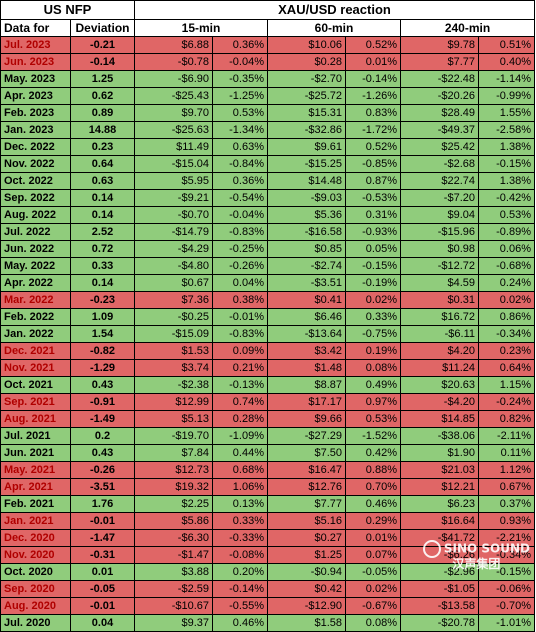 The height and width of the screenshot is (632, 536). Describe the element at coordinates (506, 368) in the screenshot. I see `pct-240min-cell: 0.64%` at that location.